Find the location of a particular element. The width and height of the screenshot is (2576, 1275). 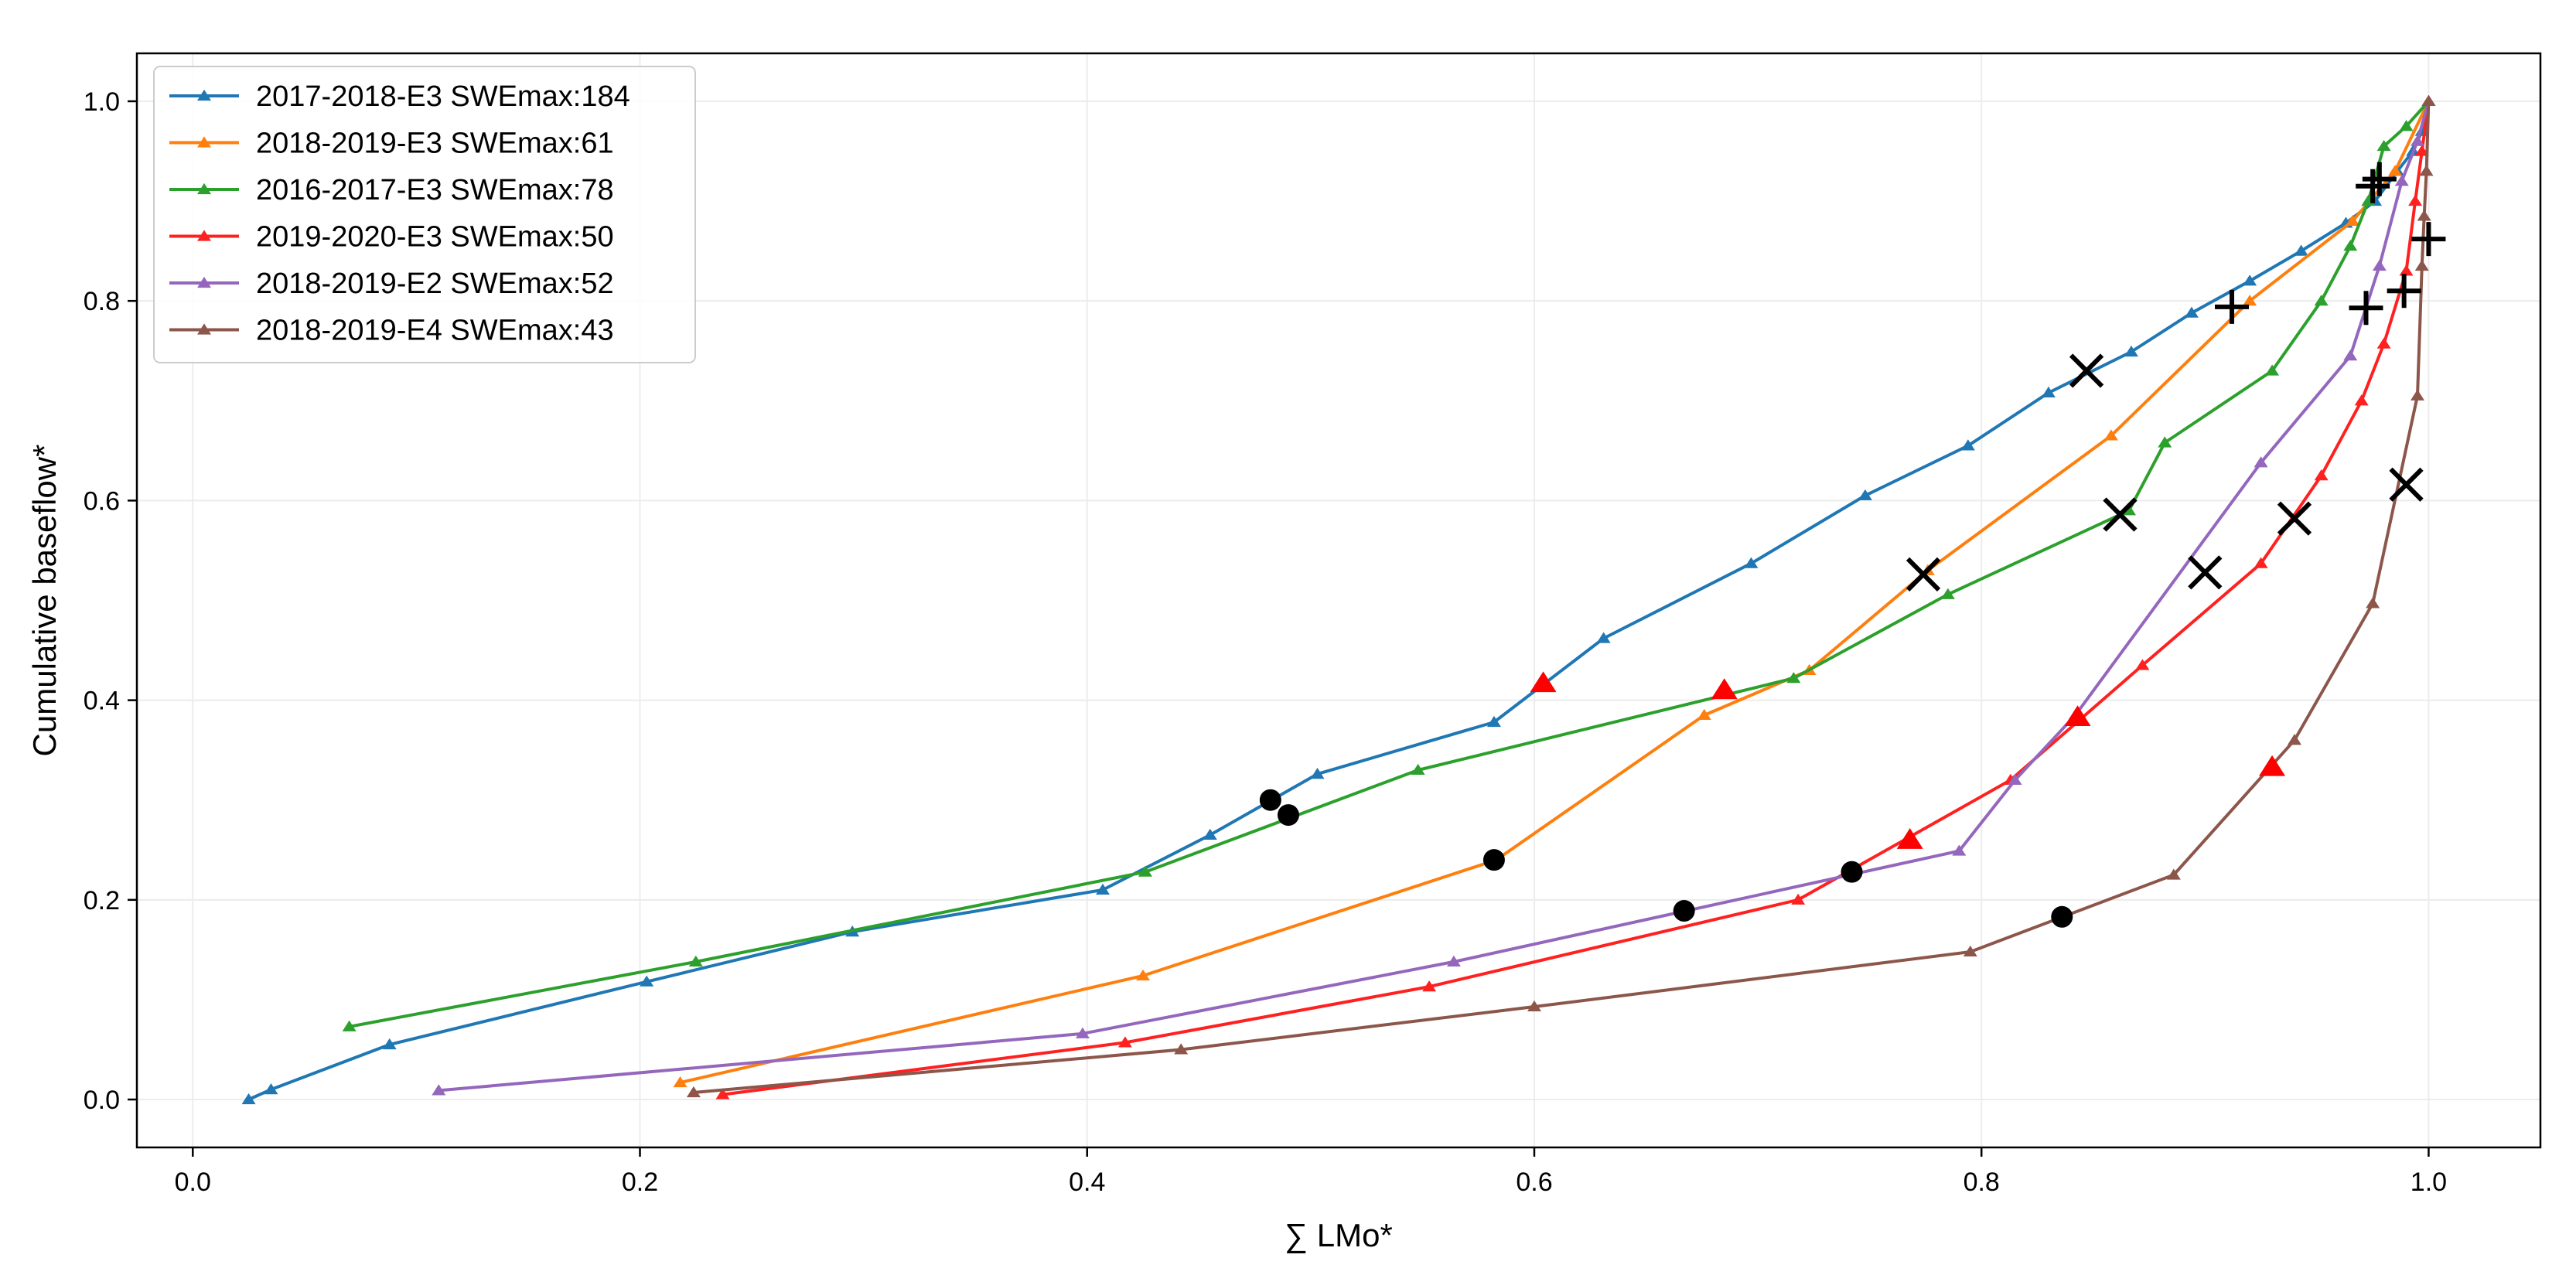

y-tick-label-1: 0.2 is located at coordinates (102, 900).